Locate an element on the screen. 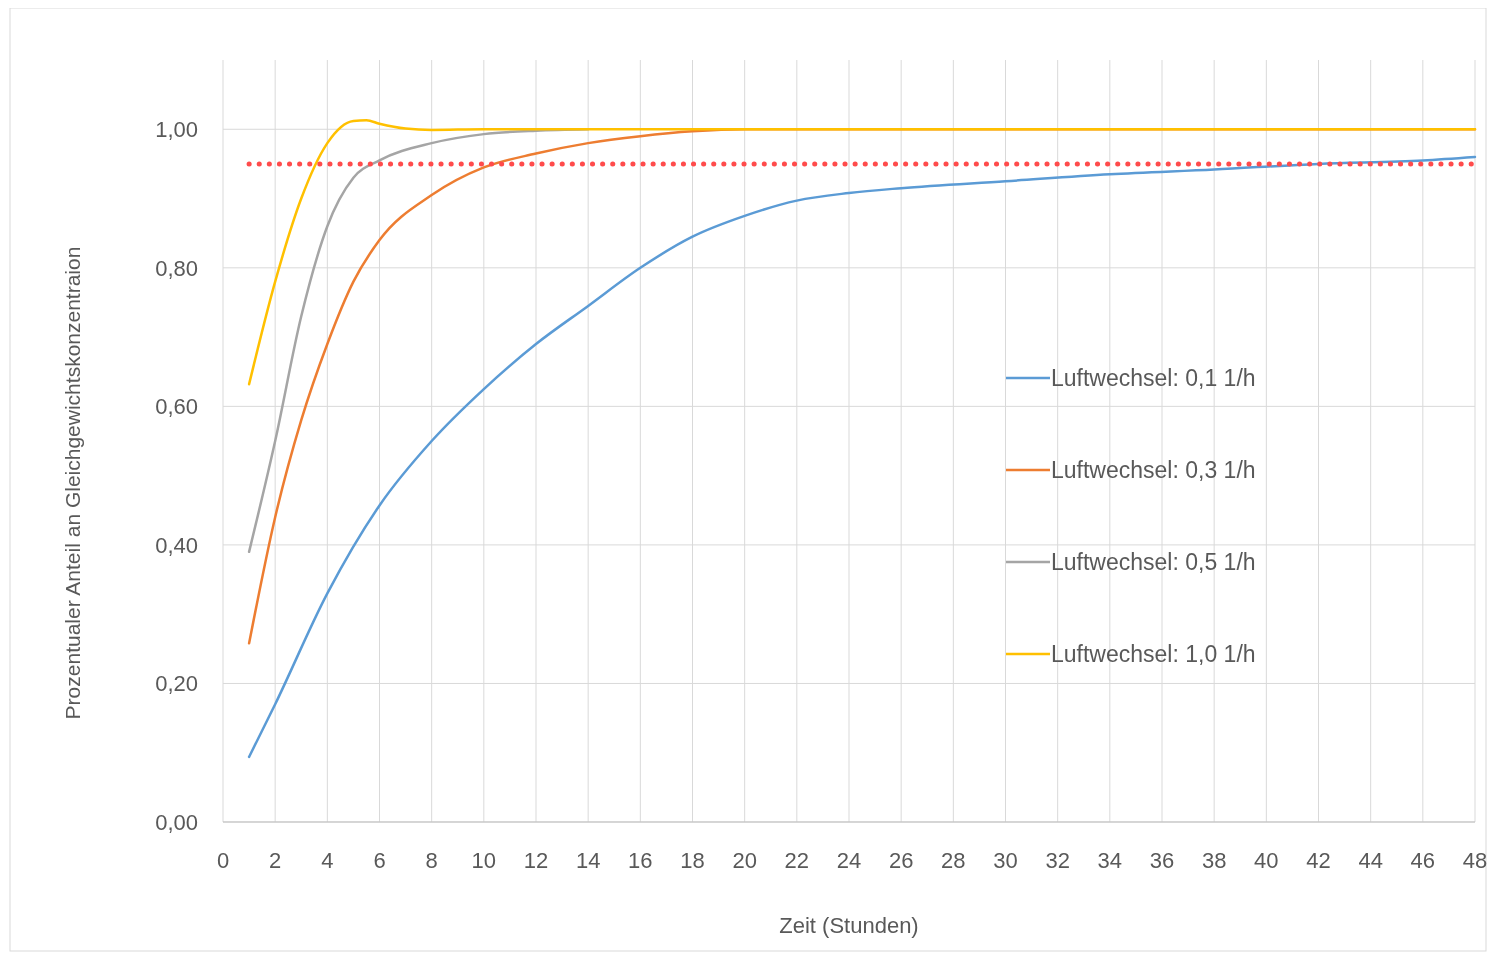 The height and width of the screenshot is (961, 1497). y-tick-label: 0,60 is located at coordinates (176, 407).